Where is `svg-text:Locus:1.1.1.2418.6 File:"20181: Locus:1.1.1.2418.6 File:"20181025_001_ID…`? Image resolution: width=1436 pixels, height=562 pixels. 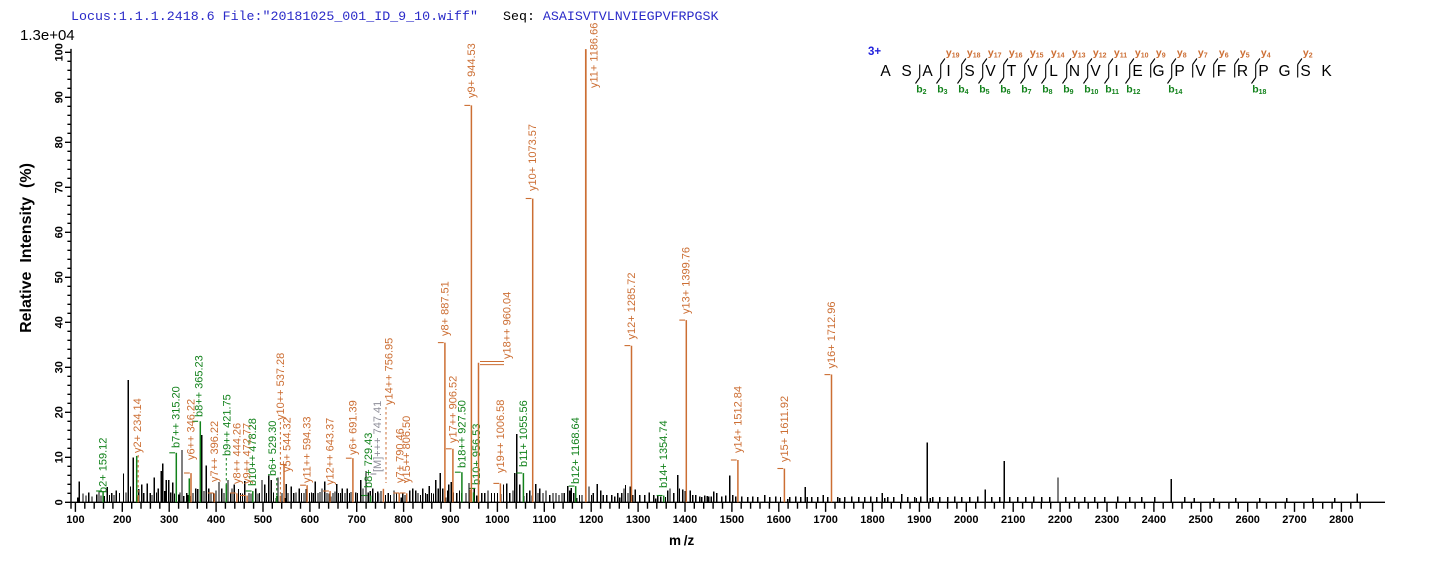 svg-text:Locus:1.1.1.2418.6 File:"20181: Locus:1.1.1.2418.6 File:"20181025_001_ID… is located at coordinates (274, 16).